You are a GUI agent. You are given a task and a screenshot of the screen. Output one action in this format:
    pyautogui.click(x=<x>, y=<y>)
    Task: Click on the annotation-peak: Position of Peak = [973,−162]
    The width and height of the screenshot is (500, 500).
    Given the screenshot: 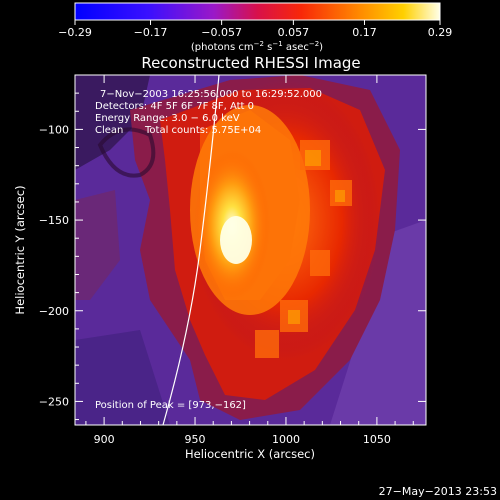 What is the action you would take?
    pyautogui.click(x=170, y=405)
    